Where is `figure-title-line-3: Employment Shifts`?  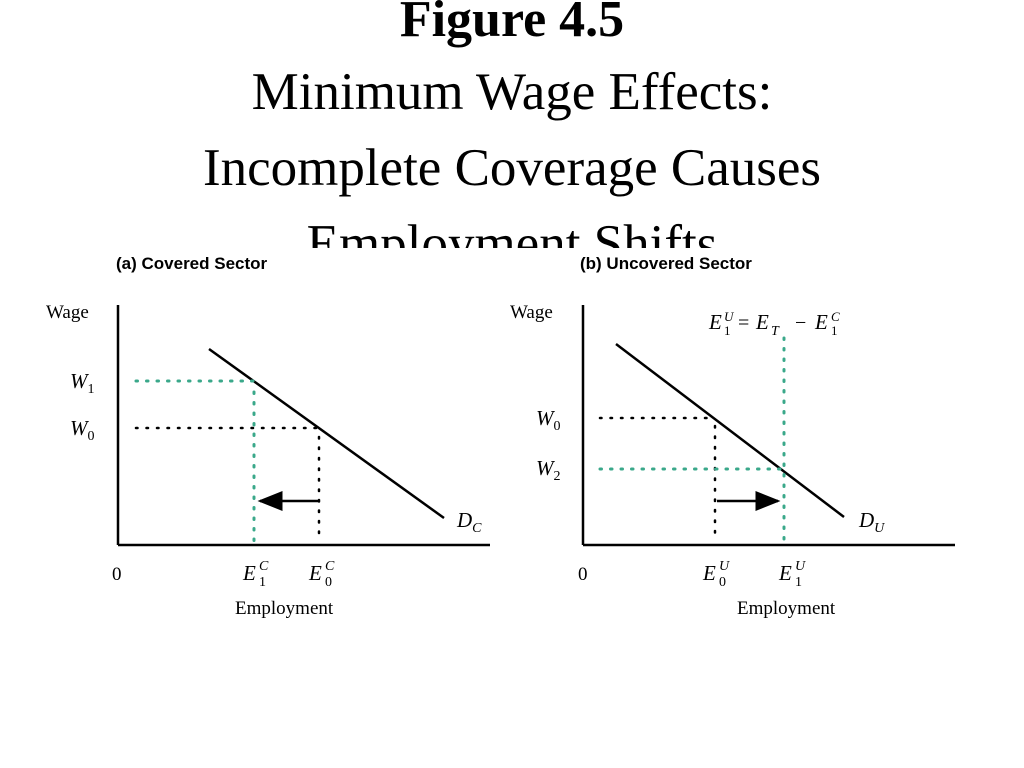 figure-title-line-3: Employment Shifts is located at coordinates (512, 231).